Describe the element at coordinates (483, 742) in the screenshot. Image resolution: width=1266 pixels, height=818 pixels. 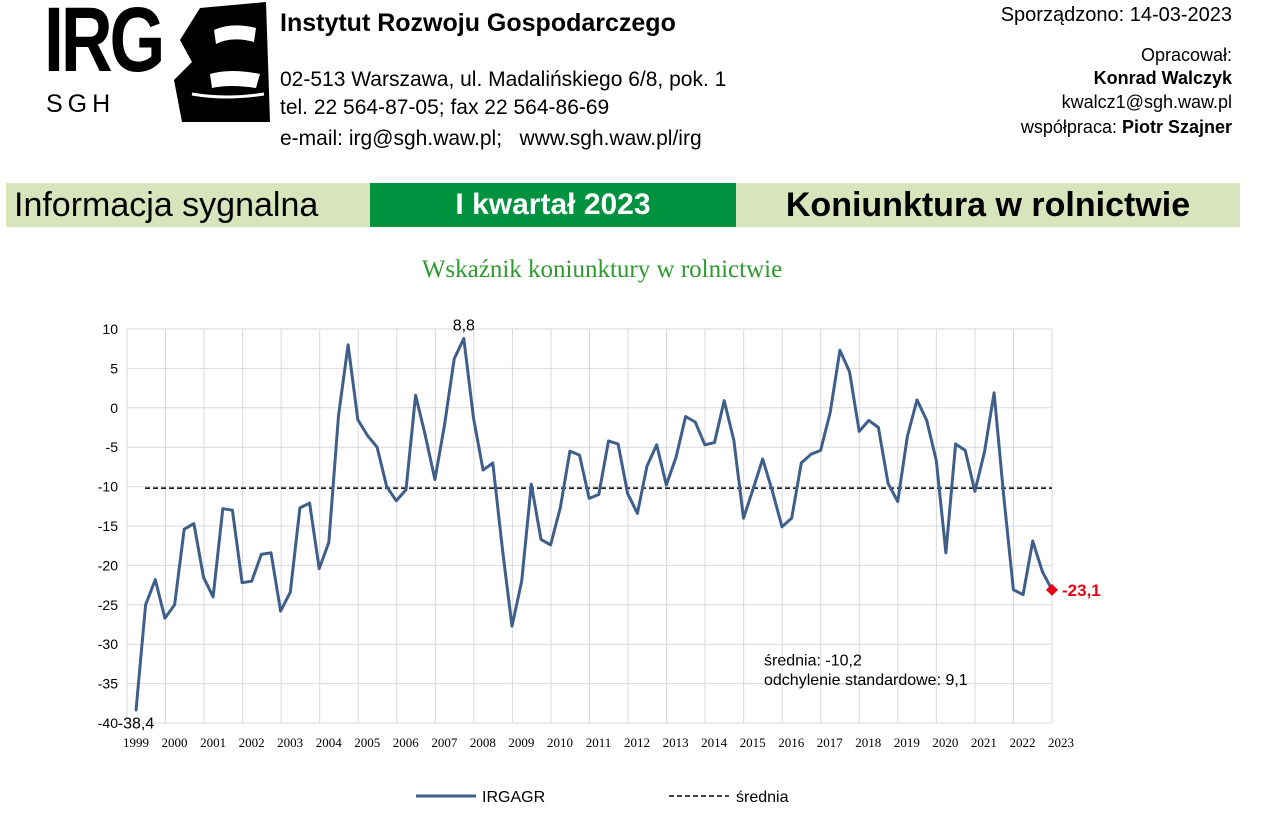
I see `x-tick-label: 2008` at that location.